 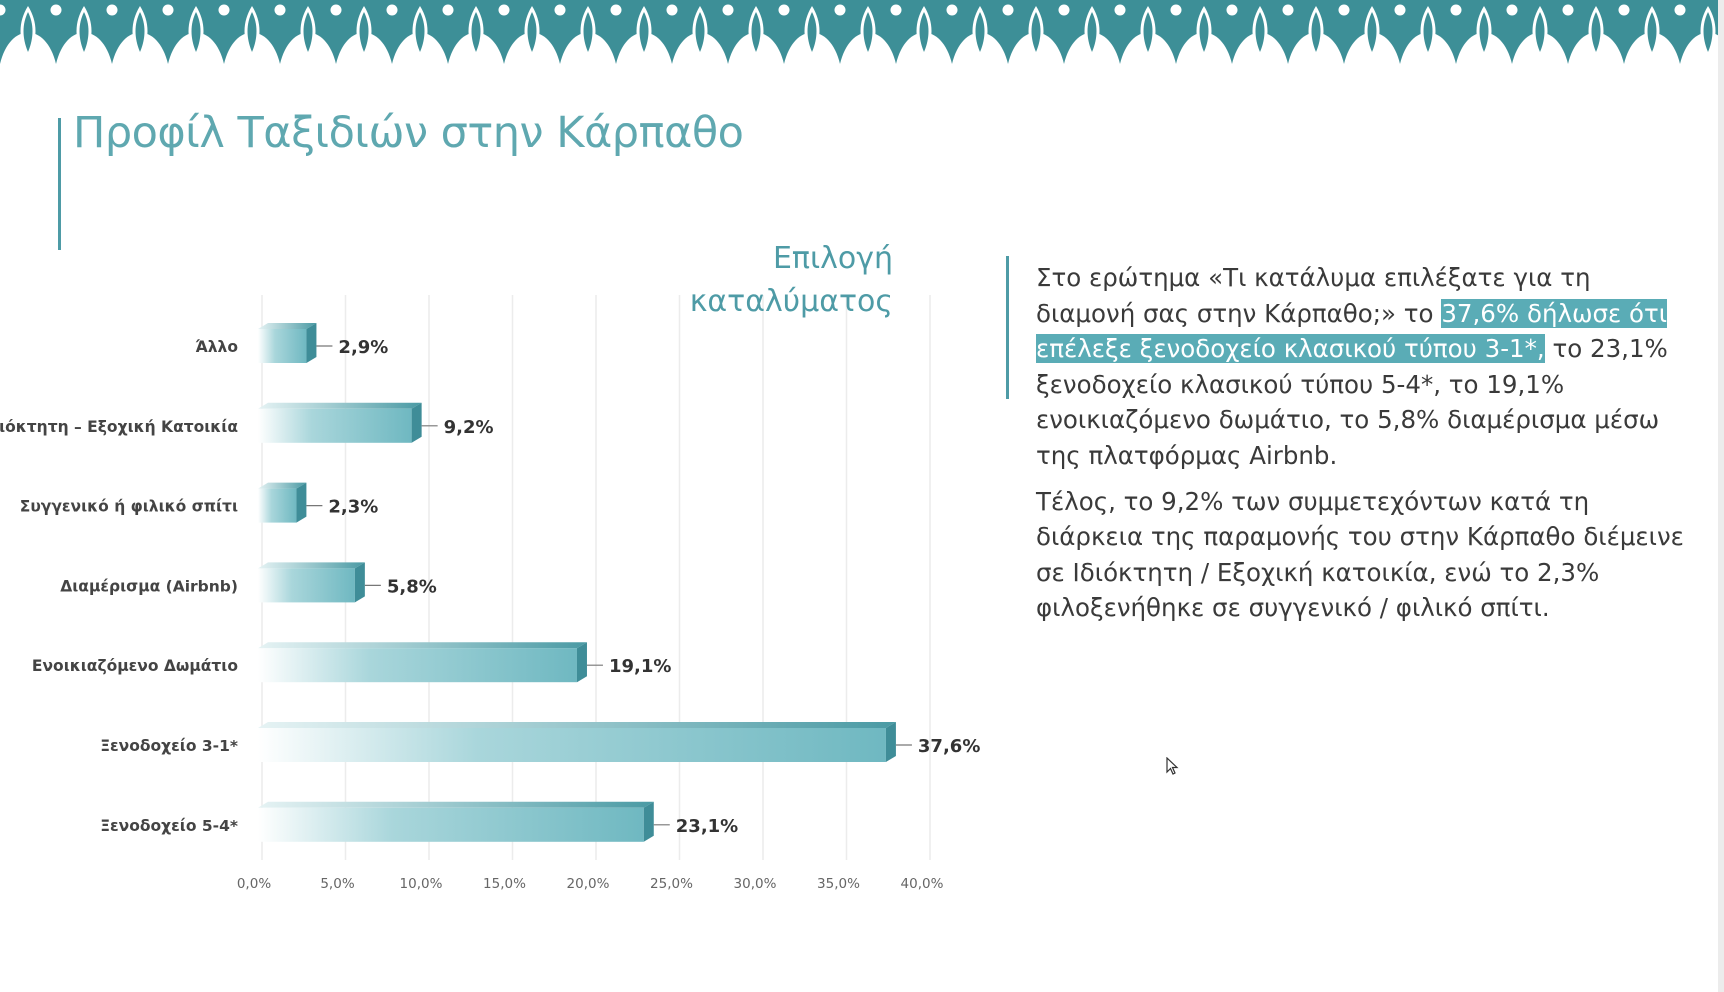 I want to click on x-tick-label: 20,0%, so click(x=588, y=884).